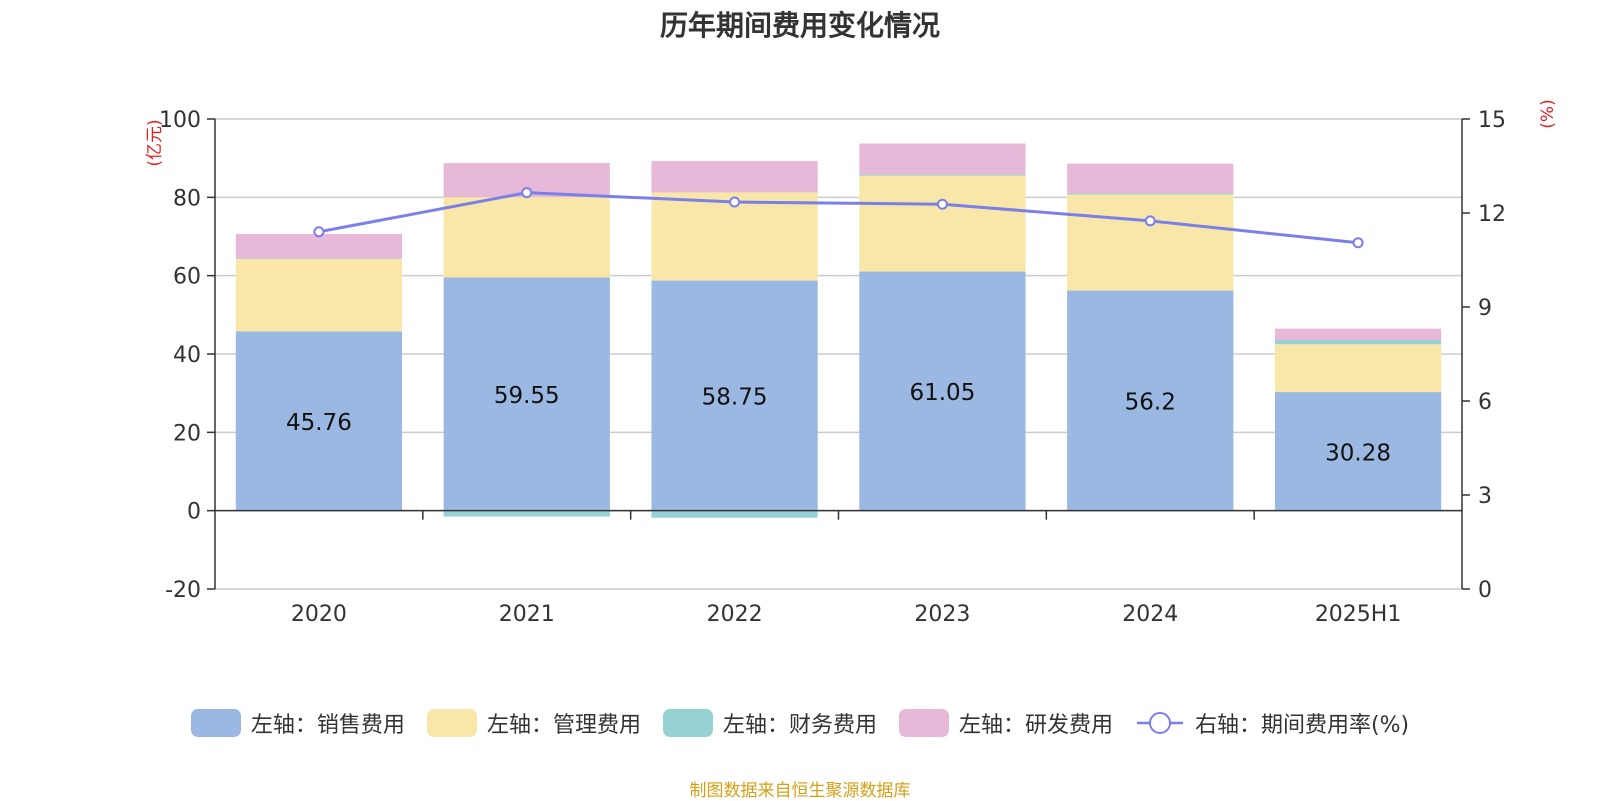 This screenshot has height=801, width=1600. Describe the element at coordinates (526, 237) in the screenshot. I see `bar-左轴管理费用-2021` at that location.